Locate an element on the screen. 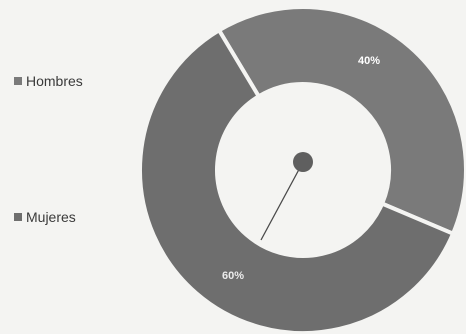 Image resolution: width=466 pixels, height=334 pixels. leader-line is located at coordinates (282, 201).